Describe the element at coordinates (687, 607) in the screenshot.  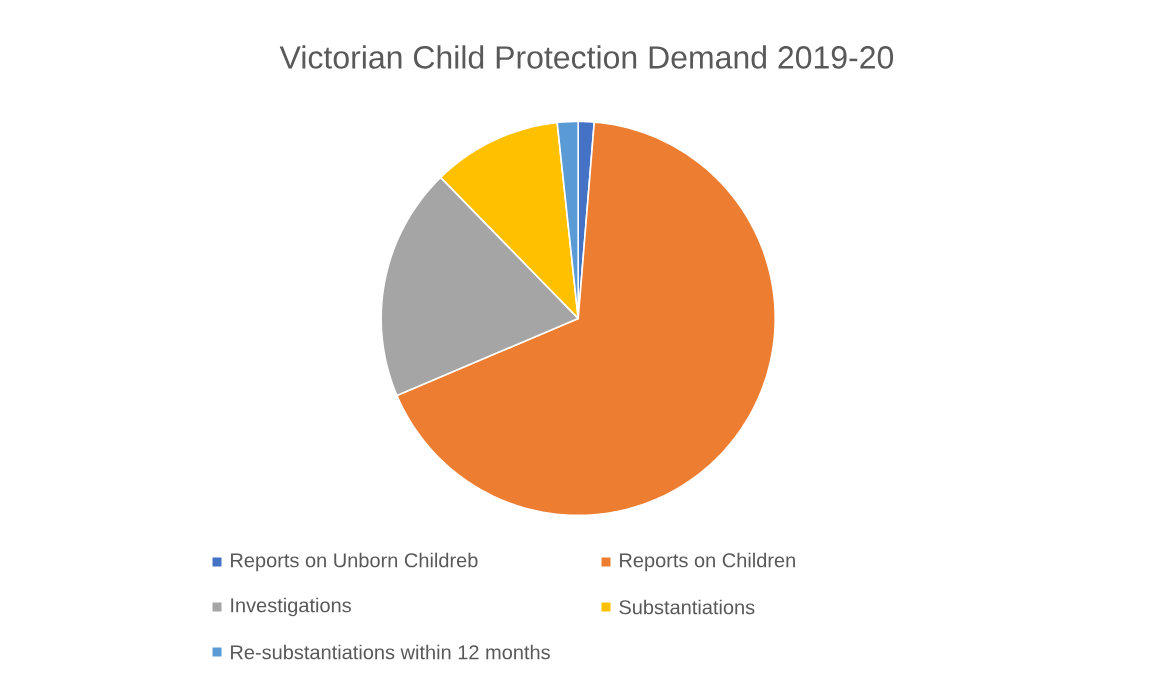
I see `legend-label: Substantiations` at that location.